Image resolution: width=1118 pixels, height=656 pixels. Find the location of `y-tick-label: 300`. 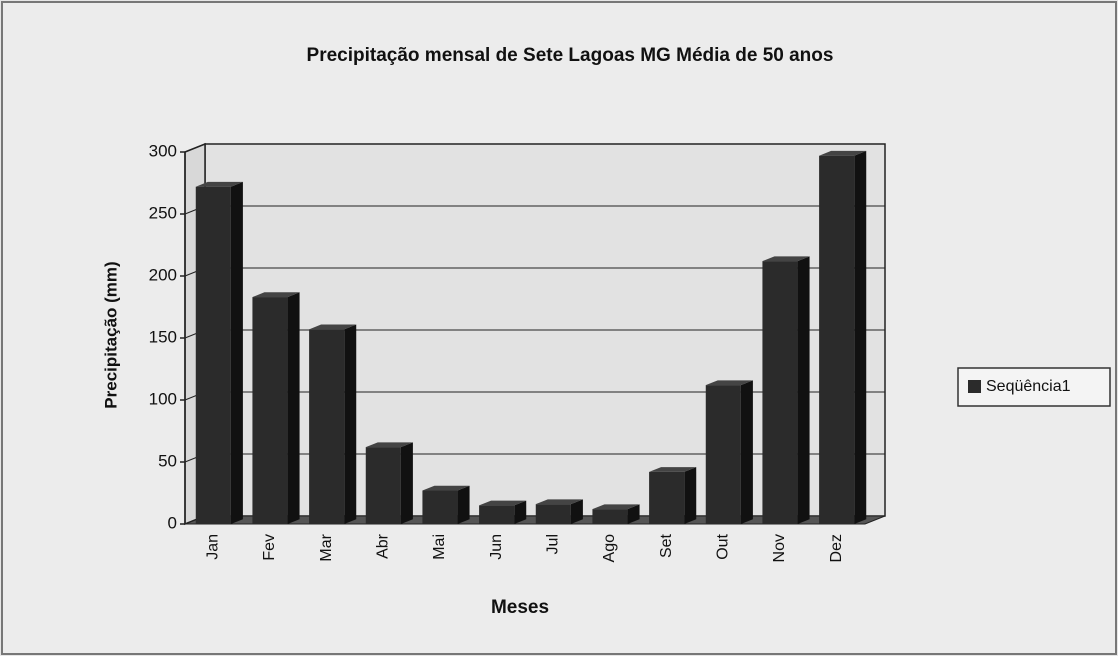

y-tick-label: 300 is located at coordinates (163, 150).